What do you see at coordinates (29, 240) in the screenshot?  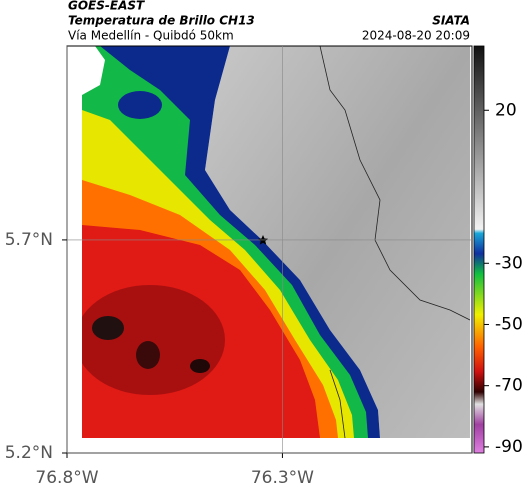 I see `y-tick-label: 5.7°N` at bounding box center [29, 240].